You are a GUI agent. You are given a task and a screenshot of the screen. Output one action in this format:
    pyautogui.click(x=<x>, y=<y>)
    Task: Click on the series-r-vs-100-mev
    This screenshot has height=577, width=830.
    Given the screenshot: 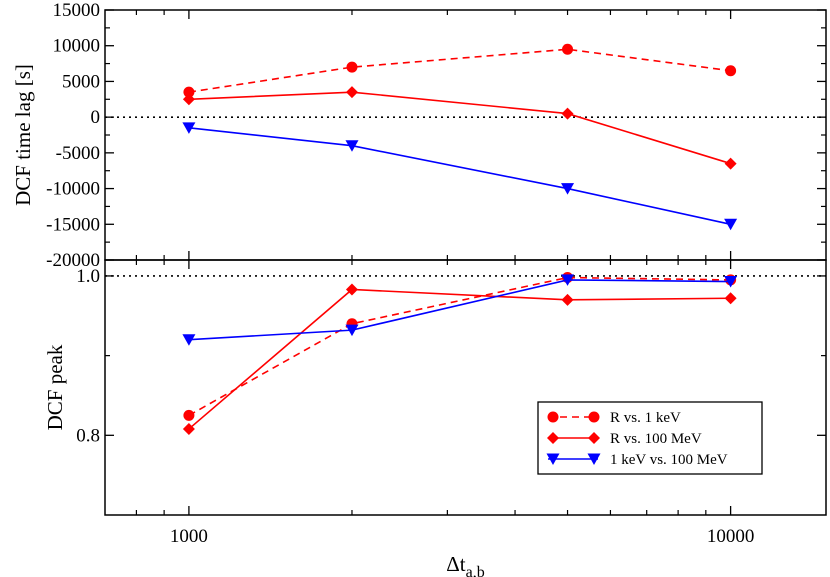 What is the action you would take?
    pyautogui.click(x=459, y=128)
    